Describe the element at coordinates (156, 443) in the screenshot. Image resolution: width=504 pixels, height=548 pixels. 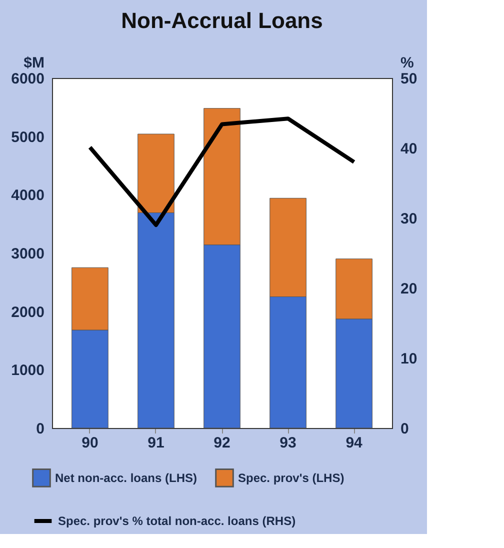
I see `x-tick-label: 91` at that location.